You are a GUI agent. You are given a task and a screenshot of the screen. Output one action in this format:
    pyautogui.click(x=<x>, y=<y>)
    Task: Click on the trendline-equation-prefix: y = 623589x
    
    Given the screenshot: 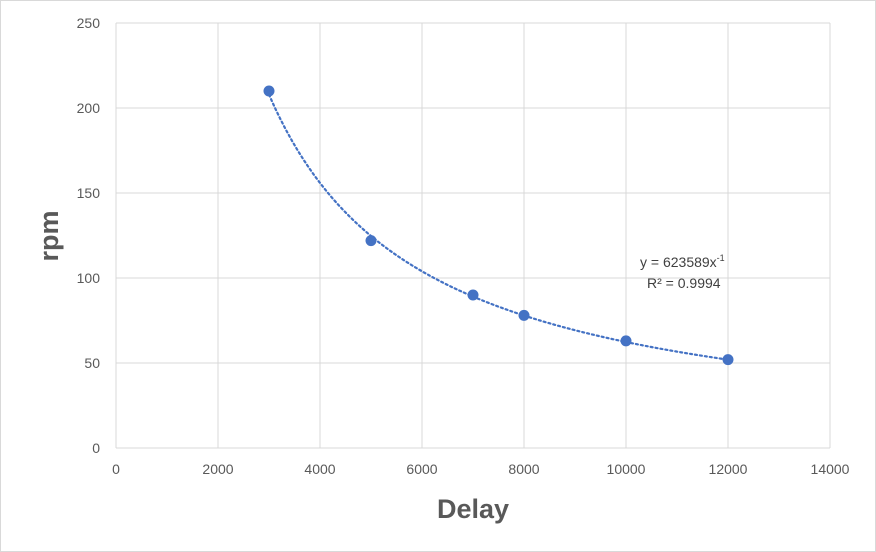 What is the action you would take?
    pyautogui.click(x=678, y=262)
    